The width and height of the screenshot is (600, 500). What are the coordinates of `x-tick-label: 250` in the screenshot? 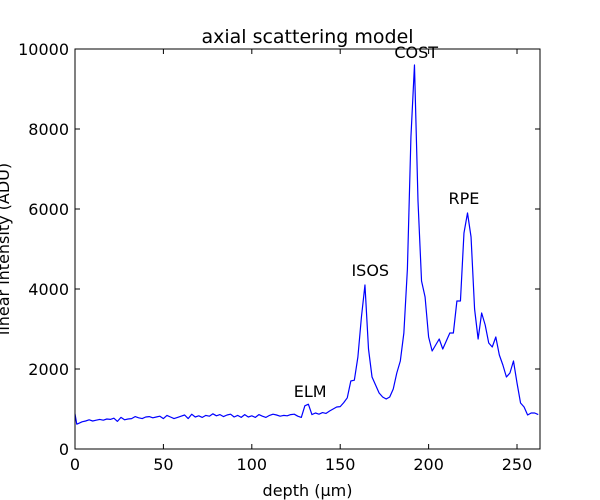 It's located at (517, 464).